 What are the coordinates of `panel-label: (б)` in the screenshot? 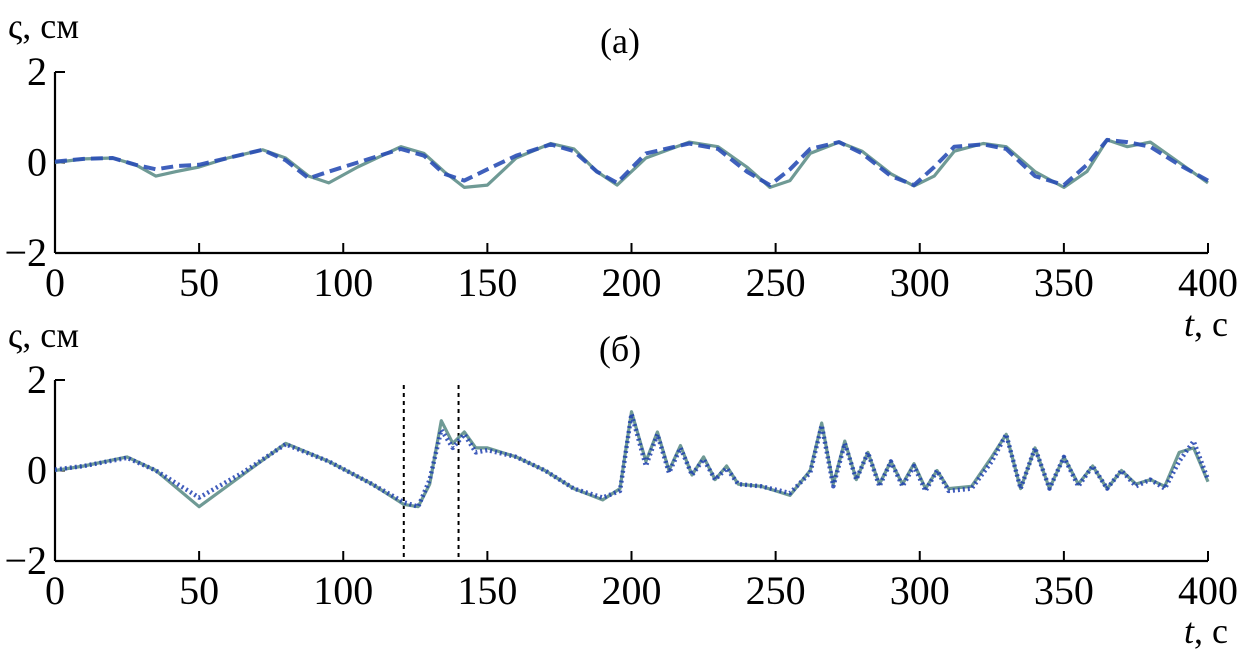 It's located at (620, 349).